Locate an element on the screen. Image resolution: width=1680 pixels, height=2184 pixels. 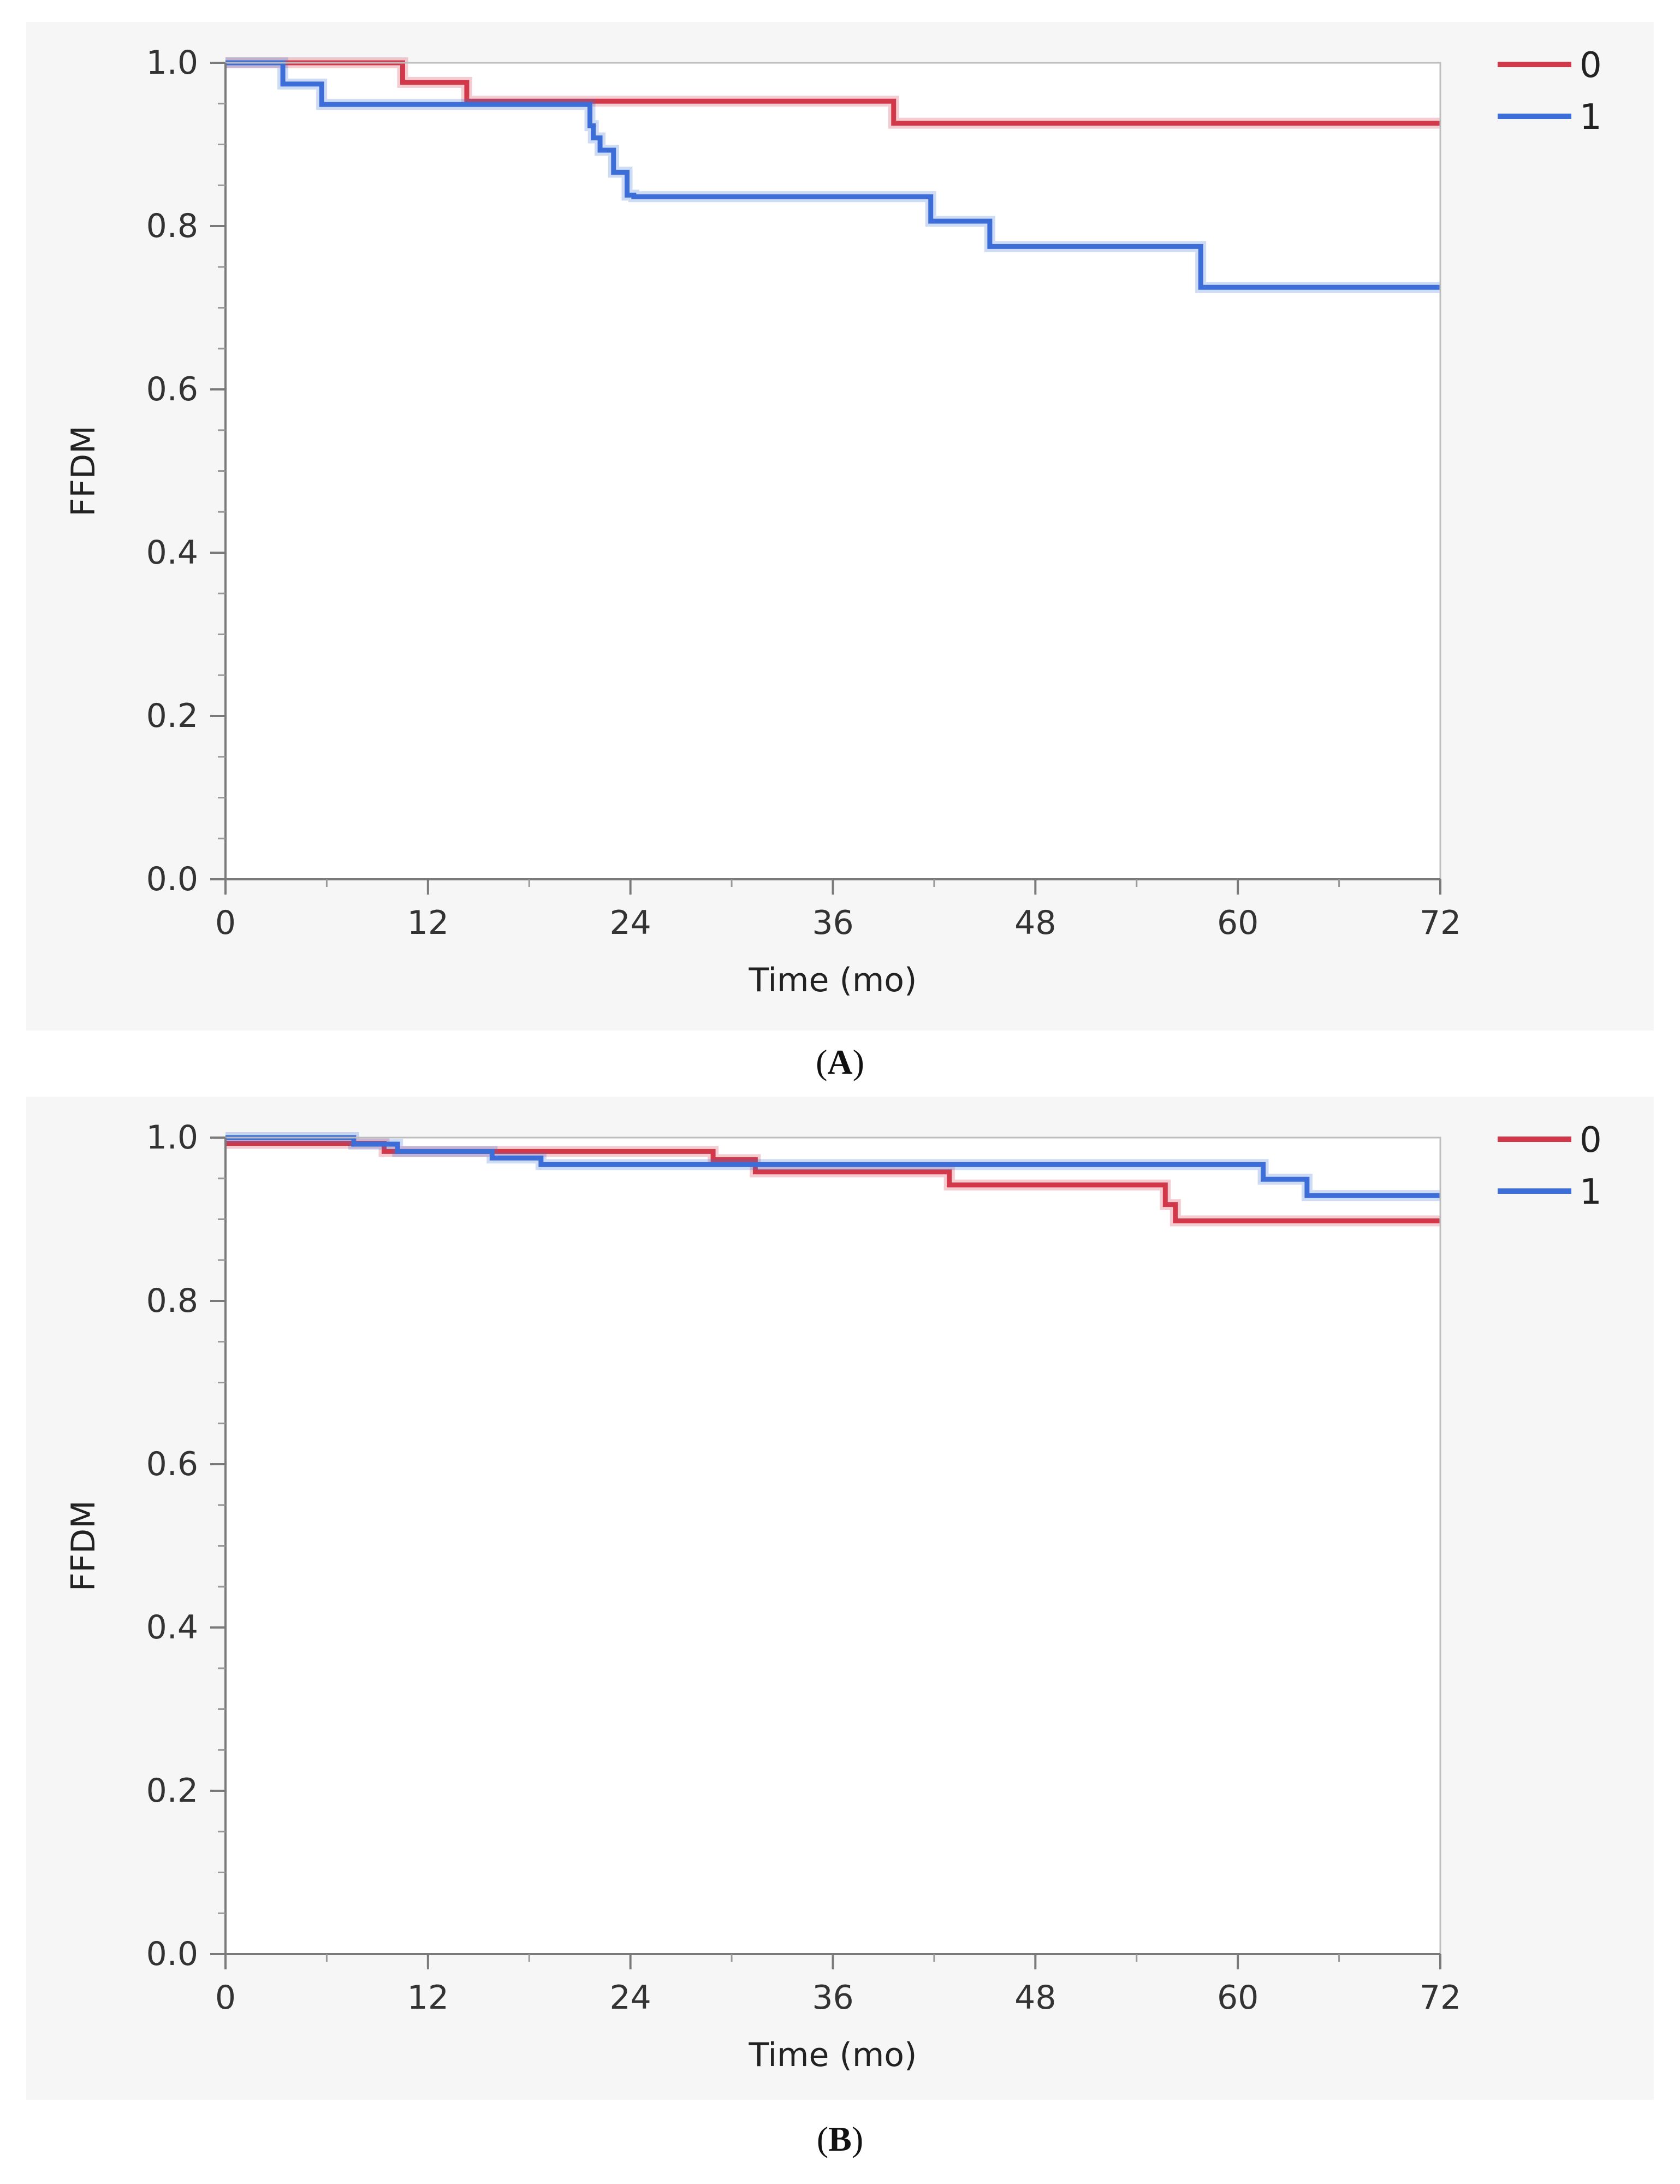
panel-caption-b: (B) is located at coordinates (840, 2139).